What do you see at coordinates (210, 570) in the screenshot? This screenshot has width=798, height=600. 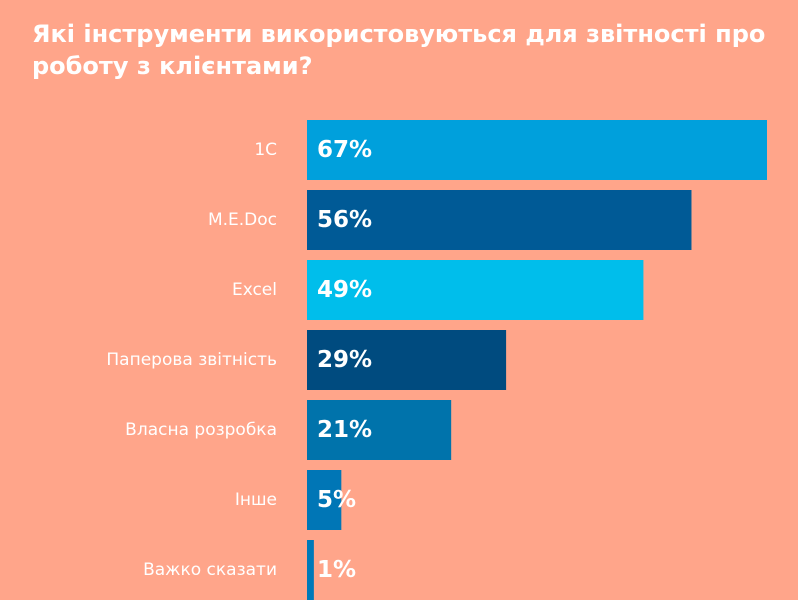 I see `category-label: Важко сказати` at bounding box center [210, 570].